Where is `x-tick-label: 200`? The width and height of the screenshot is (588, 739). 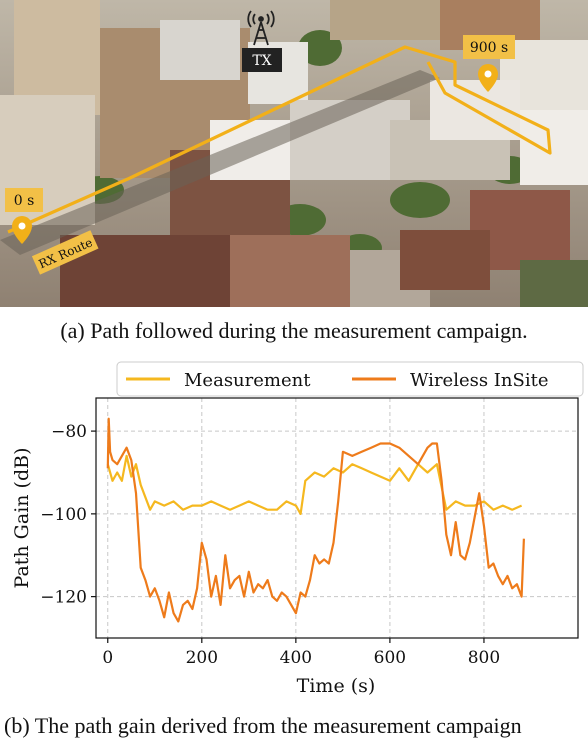 x-tick-label: 200 is located at coordinates (202, 658).